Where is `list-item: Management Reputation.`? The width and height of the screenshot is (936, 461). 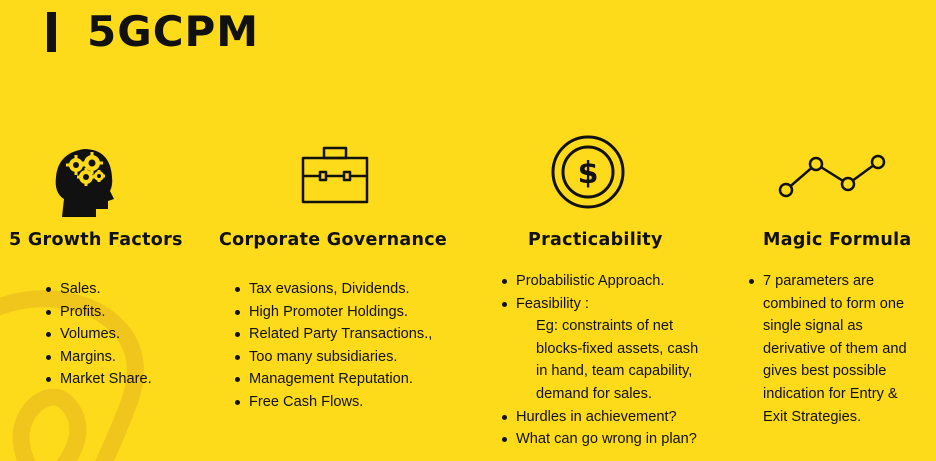 list-item: Management Reputation. is located at coordinates (333, 379).